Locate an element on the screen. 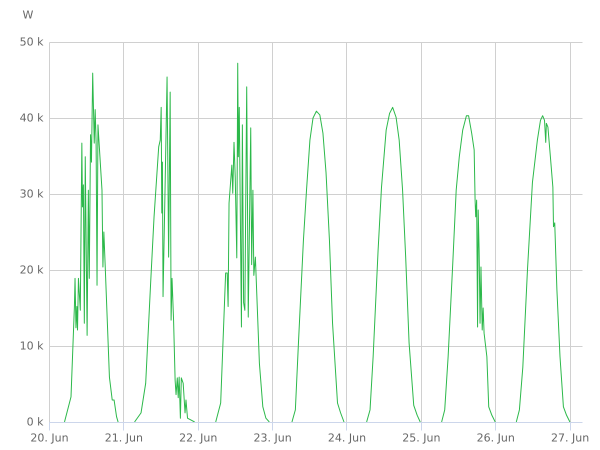 The height and width of the screenshot is (450, 600). x-tick-label: 25. Jun is located at coordinates (421, 438).